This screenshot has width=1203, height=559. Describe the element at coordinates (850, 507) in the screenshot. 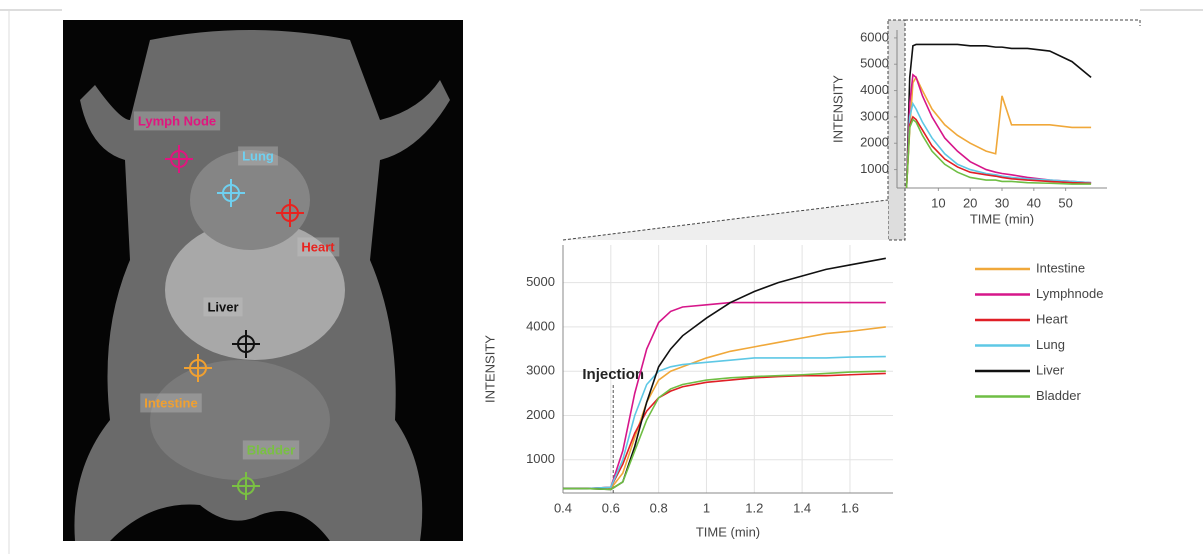

I see `x-tick-label: 1.6` at that location.